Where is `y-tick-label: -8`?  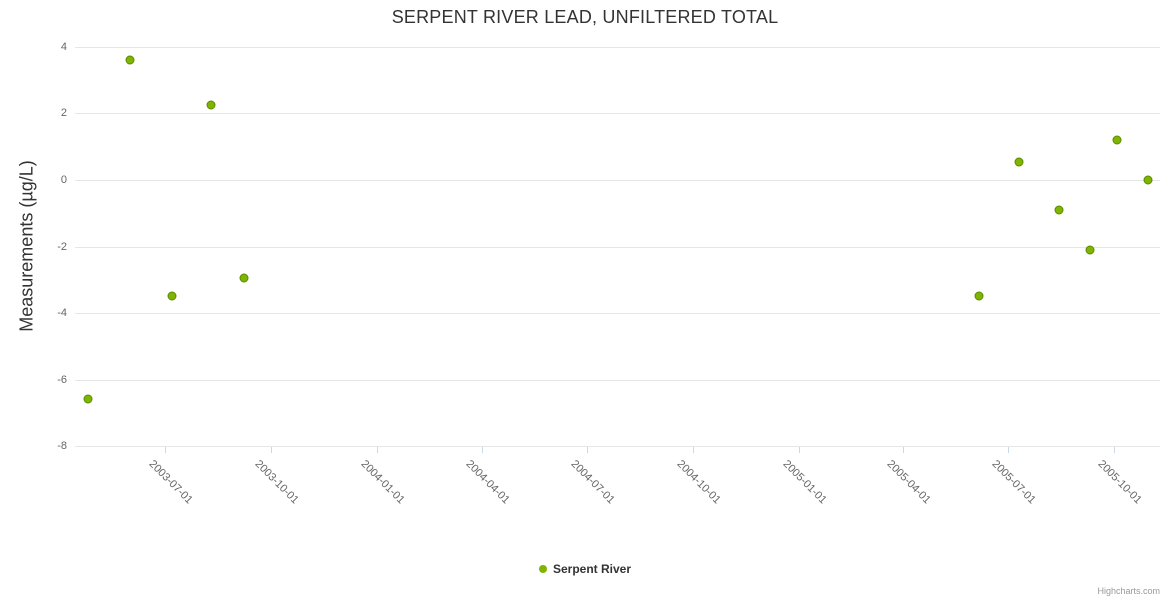
y-tick-label: -8 is located at coordinates (62, 446).